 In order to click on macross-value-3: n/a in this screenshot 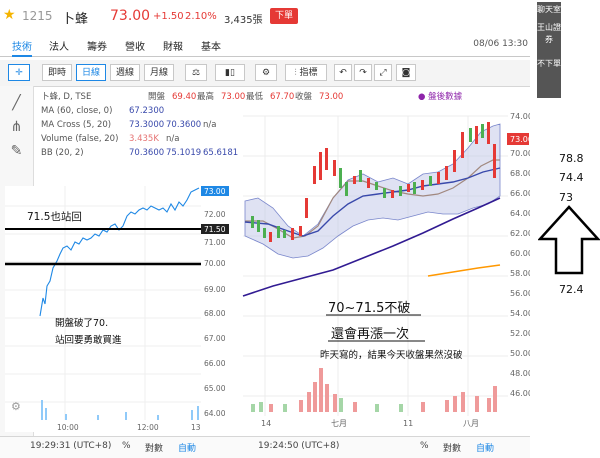, I will do `click(209, 125)`.